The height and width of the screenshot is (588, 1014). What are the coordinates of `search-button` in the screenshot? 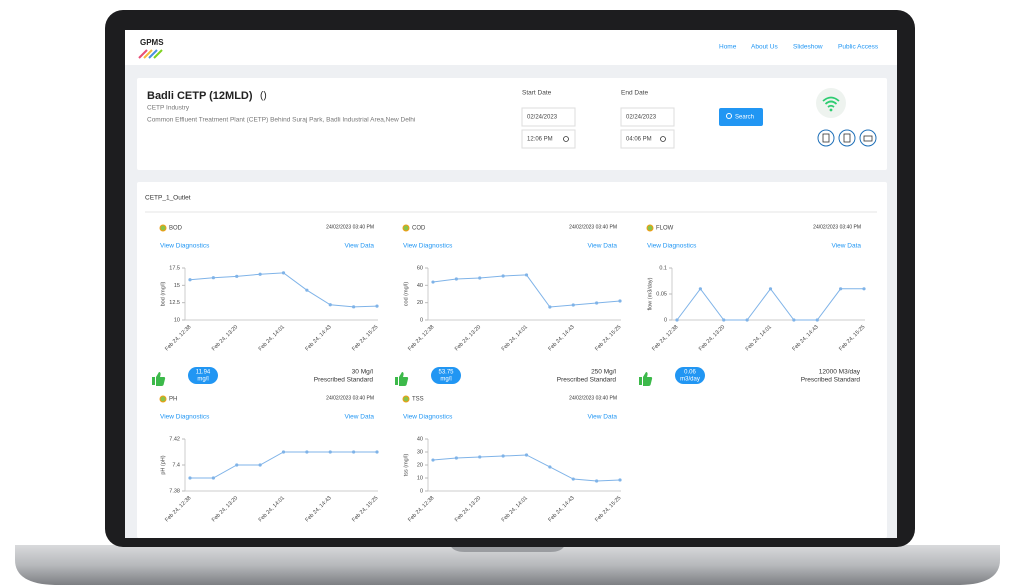 It's located at (741, 117).